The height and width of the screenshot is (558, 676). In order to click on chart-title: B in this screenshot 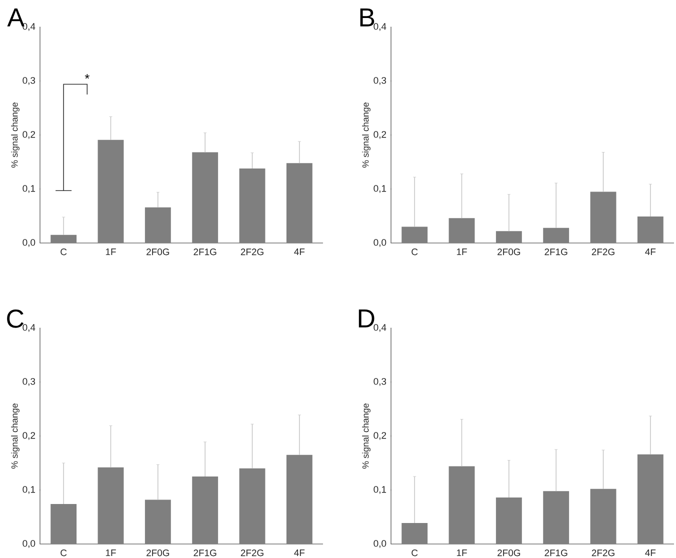, I will do `click(367, 17)`.